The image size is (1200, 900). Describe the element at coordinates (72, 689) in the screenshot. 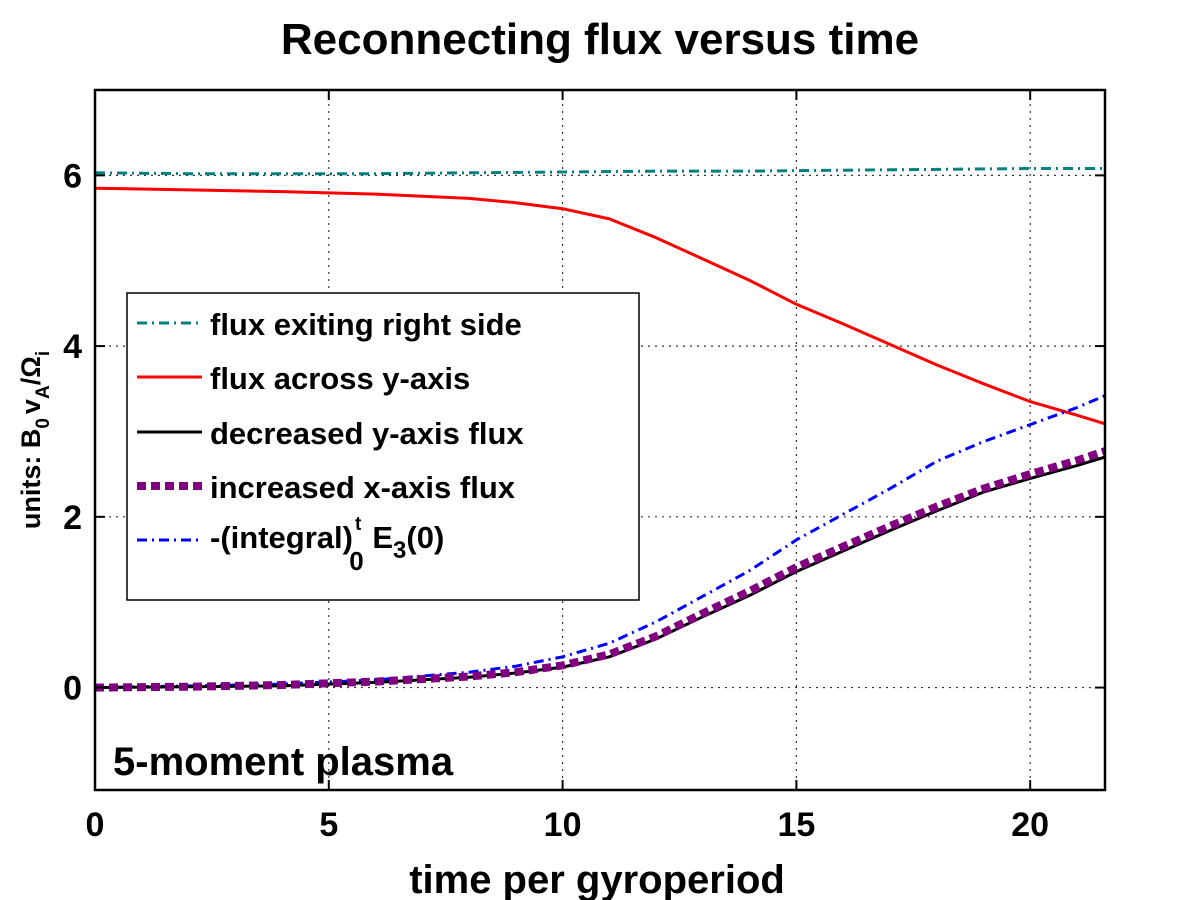

I see `y-tick-label: 0` at that location.